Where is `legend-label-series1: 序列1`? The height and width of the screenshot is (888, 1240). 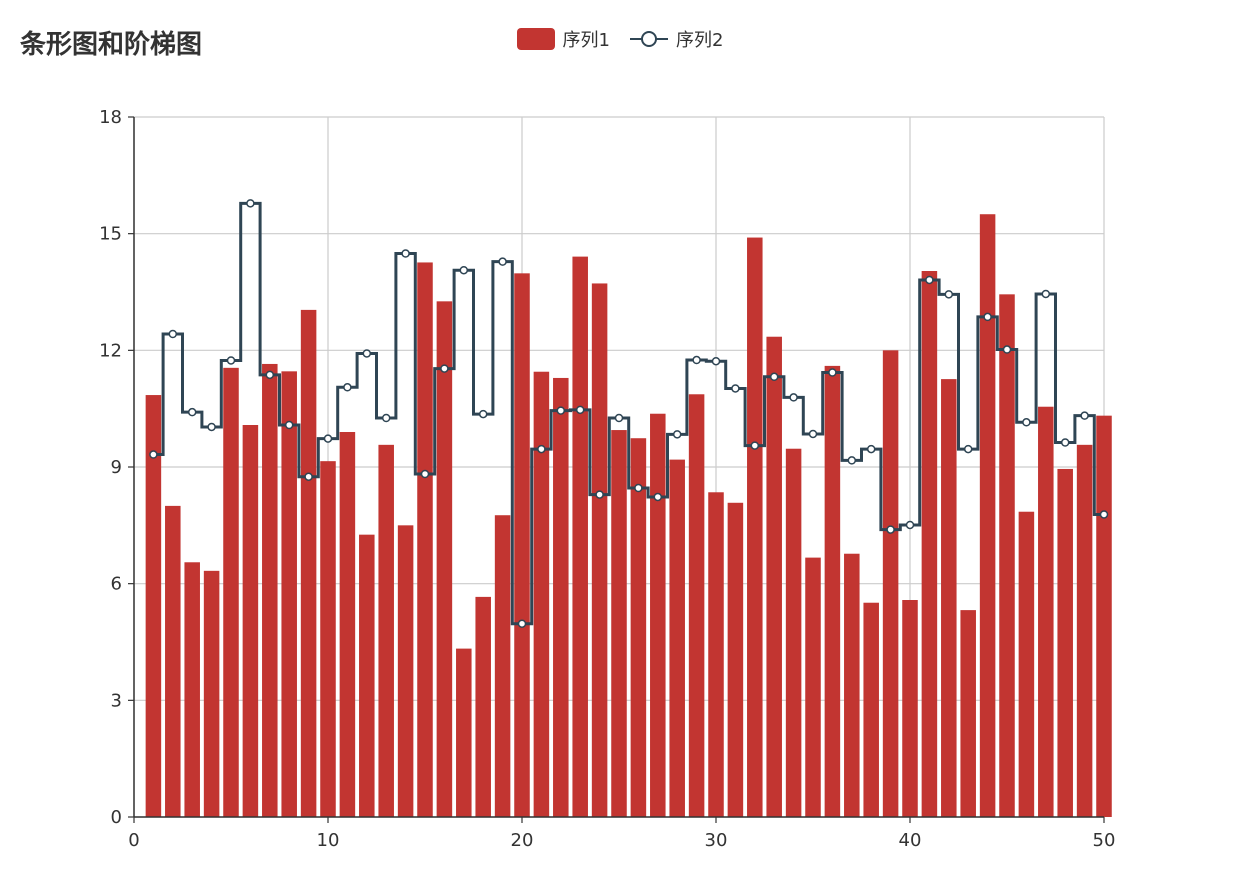 legend-label-series1: 序列1 is located at coordinates (586, 40).